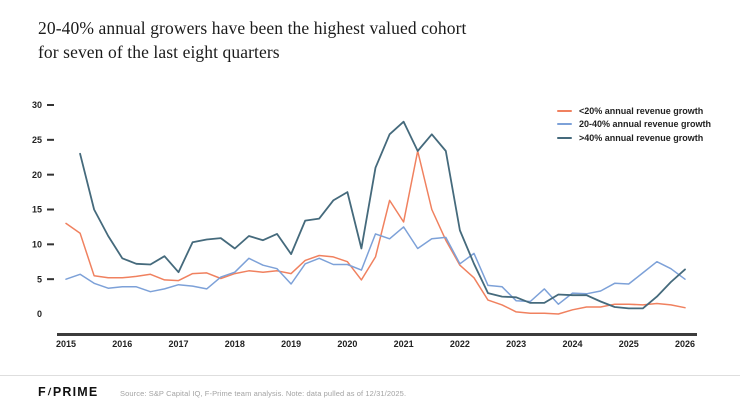 This screenshot has width=740, height=415. What do you see at coordinates (629, 344) in the screenshot?
I see `x-axis-label-2025: 2025` at bounding box center [629, 344].